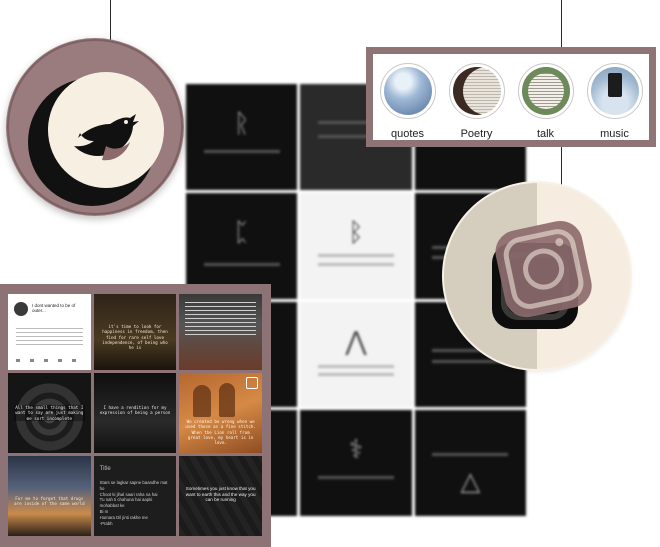 The width and height of the screenshot is (660, 547). I want to click on bg-post: ᛒ, so click(356, 245).